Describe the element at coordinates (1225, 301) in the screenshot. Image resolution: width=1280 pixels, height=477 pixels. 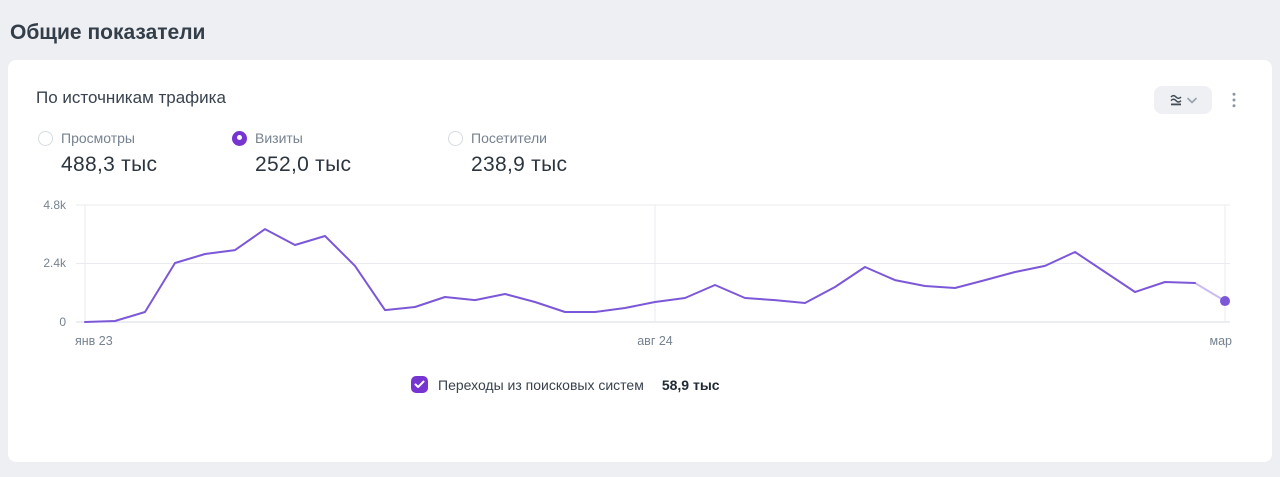
I see `last-point-marker` at that location.